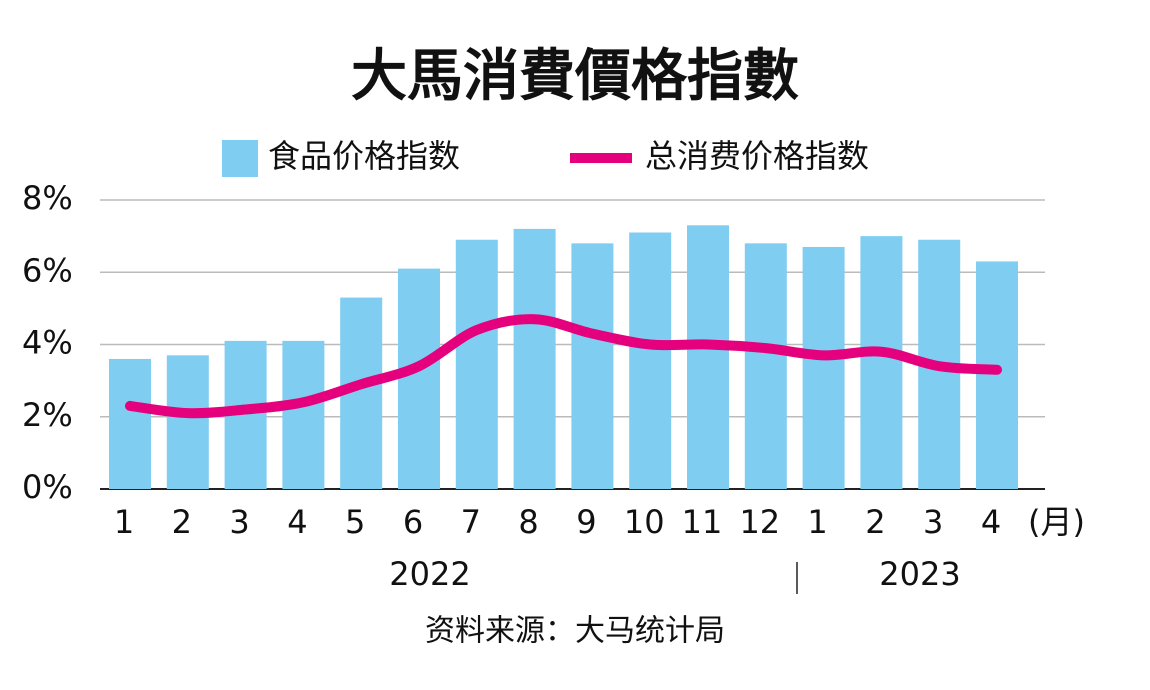  Describe the element at coordinates (429, 574) in the screenshot. I see `year-label: 2022` at that location.